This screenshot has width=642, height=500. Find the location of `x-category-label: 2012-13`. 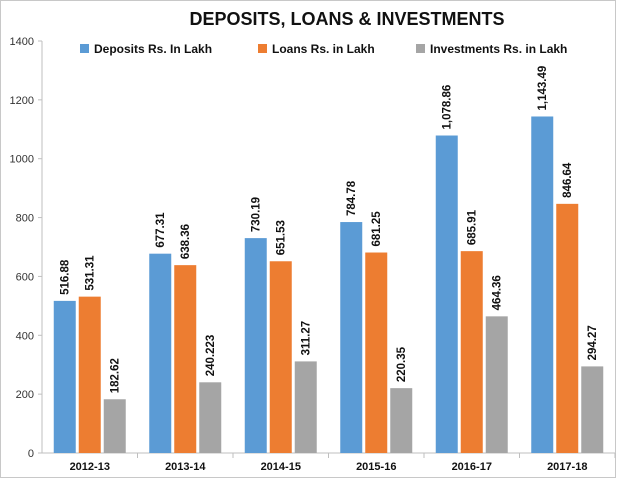

x-category-label: 2012-13 is located at coordinates (90, 467).